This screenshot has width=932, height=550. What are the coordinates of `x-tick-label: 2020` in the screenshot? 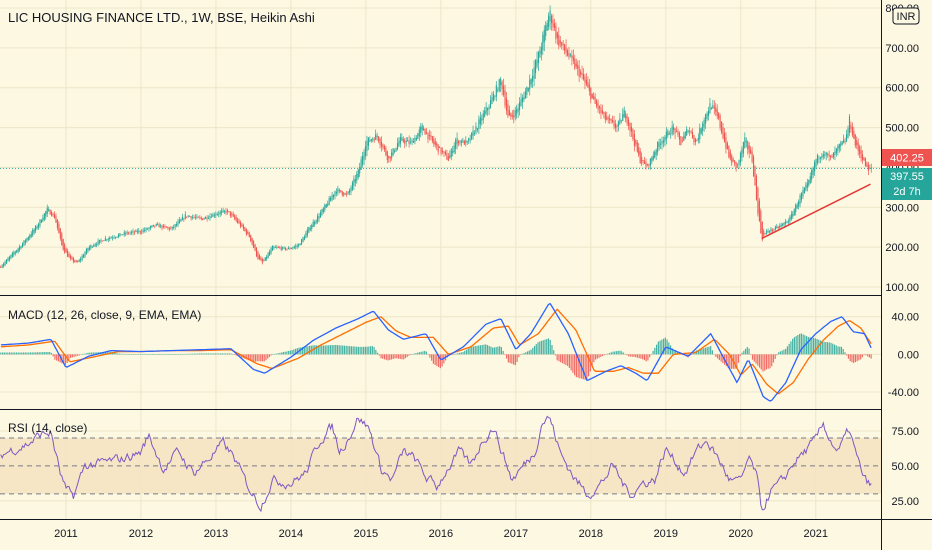 It's located at (741, 534).